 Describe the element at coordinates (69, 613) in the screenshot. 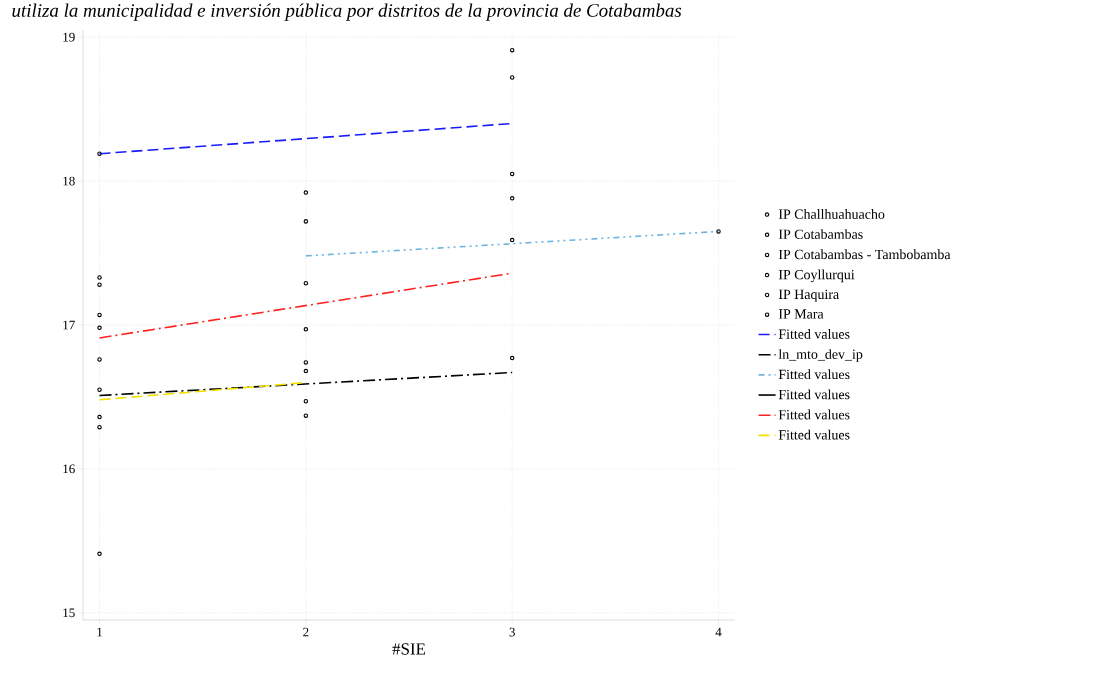

I see `y-tick-label: 15` at that location.